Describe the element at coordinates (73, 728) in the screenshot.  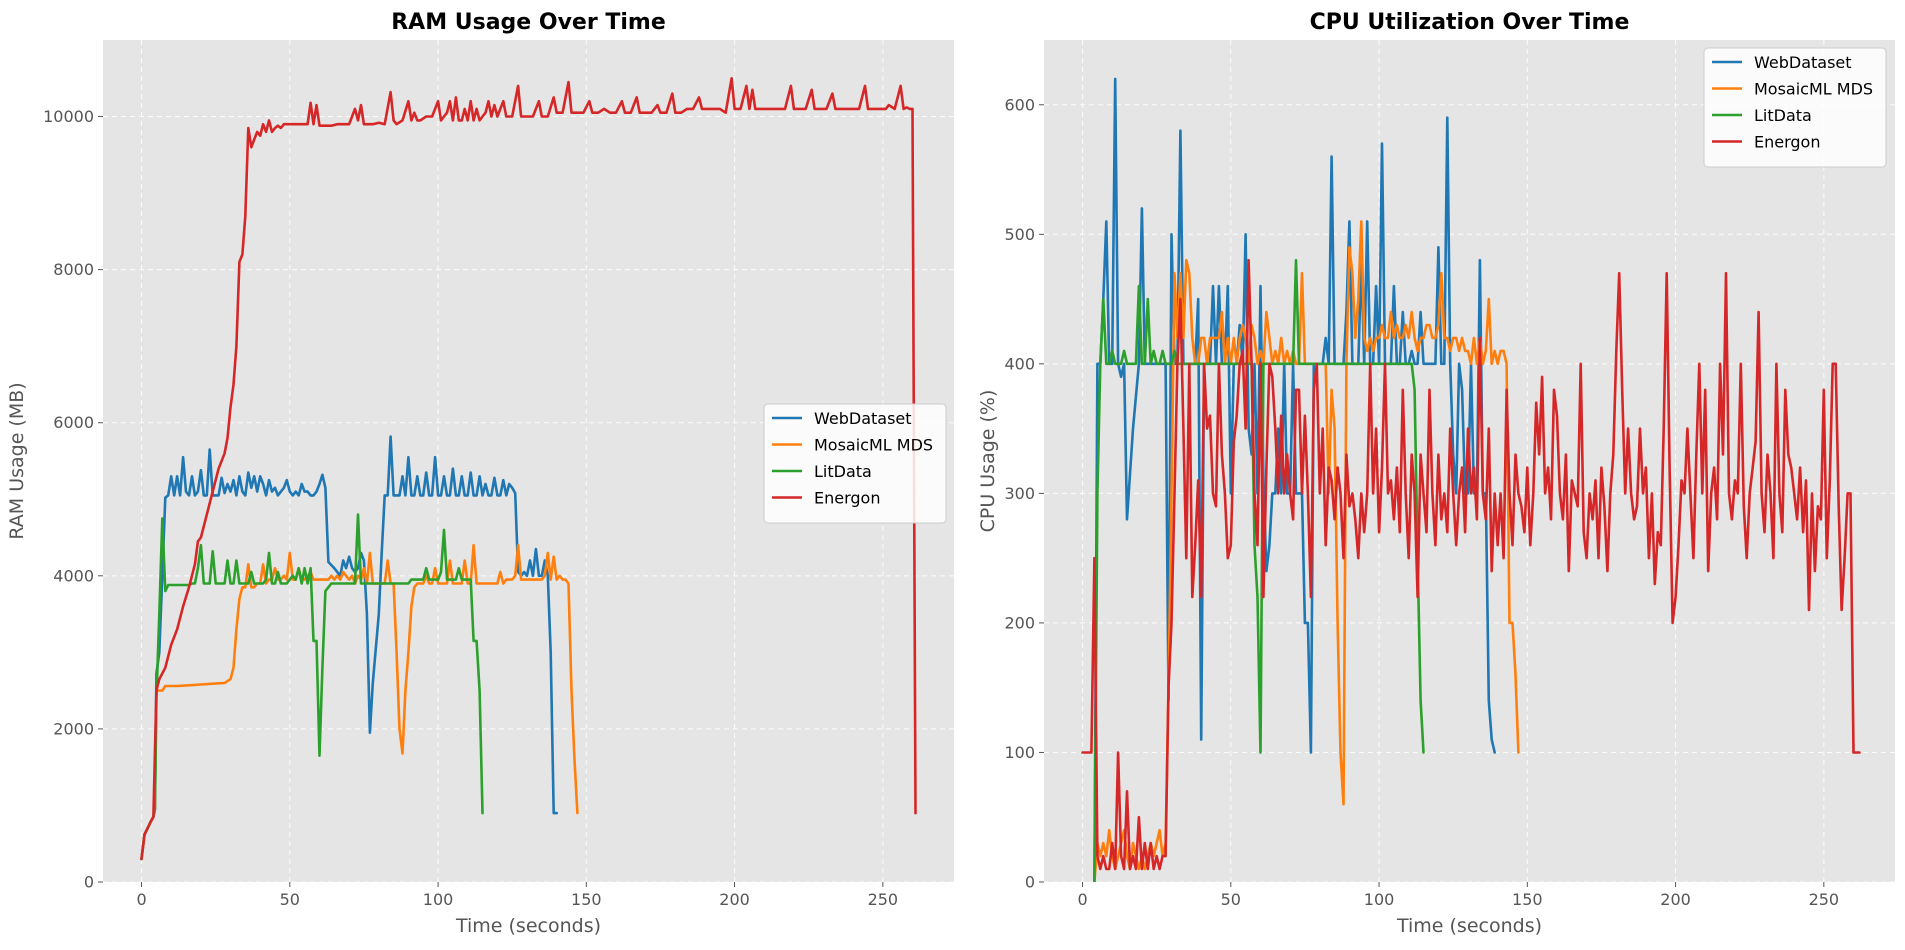
I see `y-tick-label: 2000` at that location.